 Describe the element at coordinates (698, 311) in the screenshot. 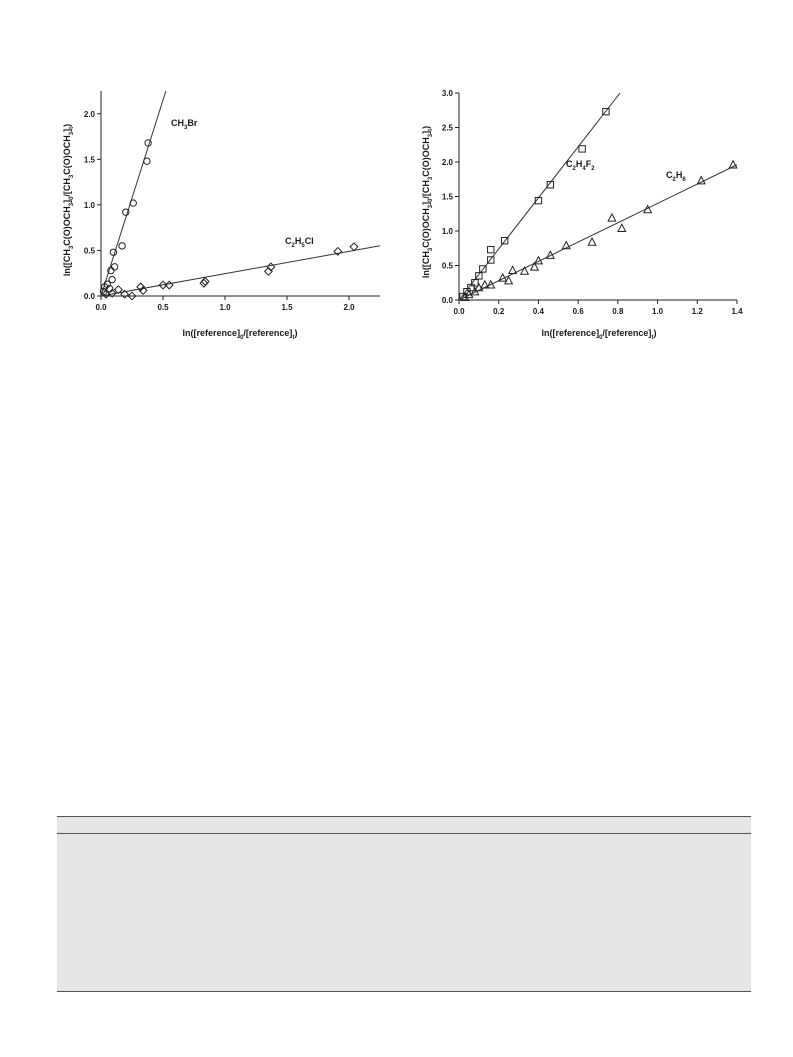

I see `x-tick-label: 1.2` at that location.